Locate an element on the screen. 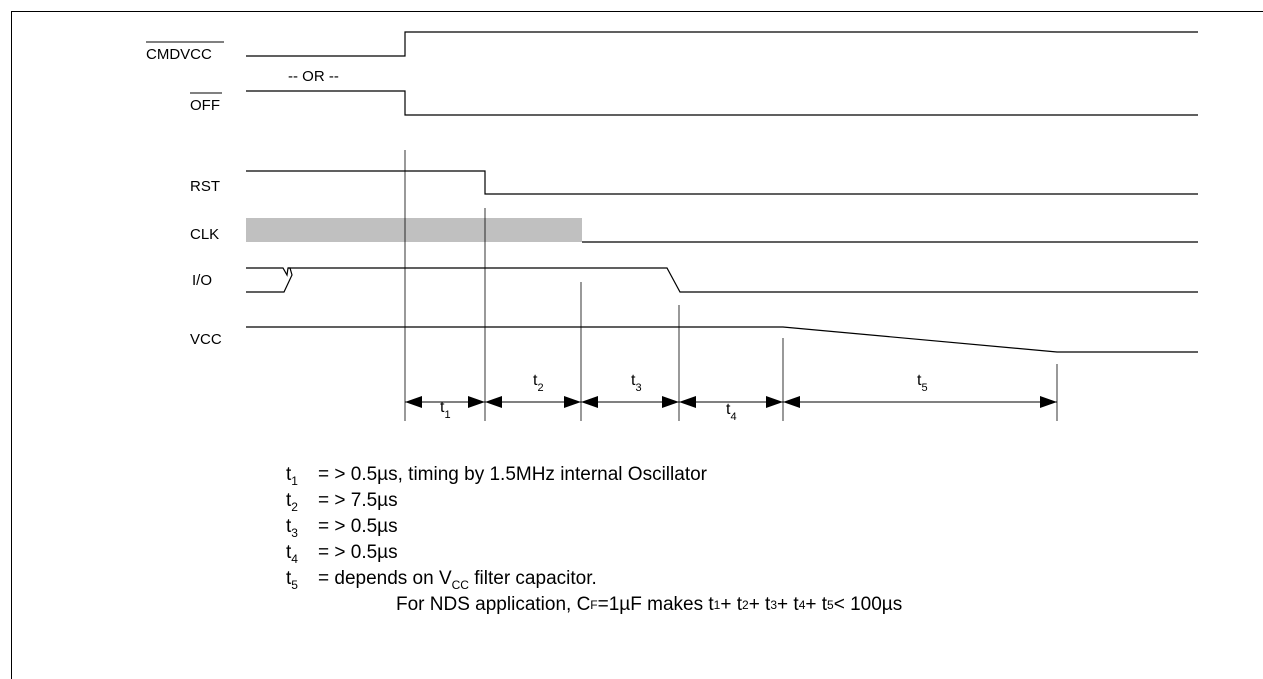 The height and width of the screenshot is (679, 1263). label-off: OFF is located at coordinates (205, 105).